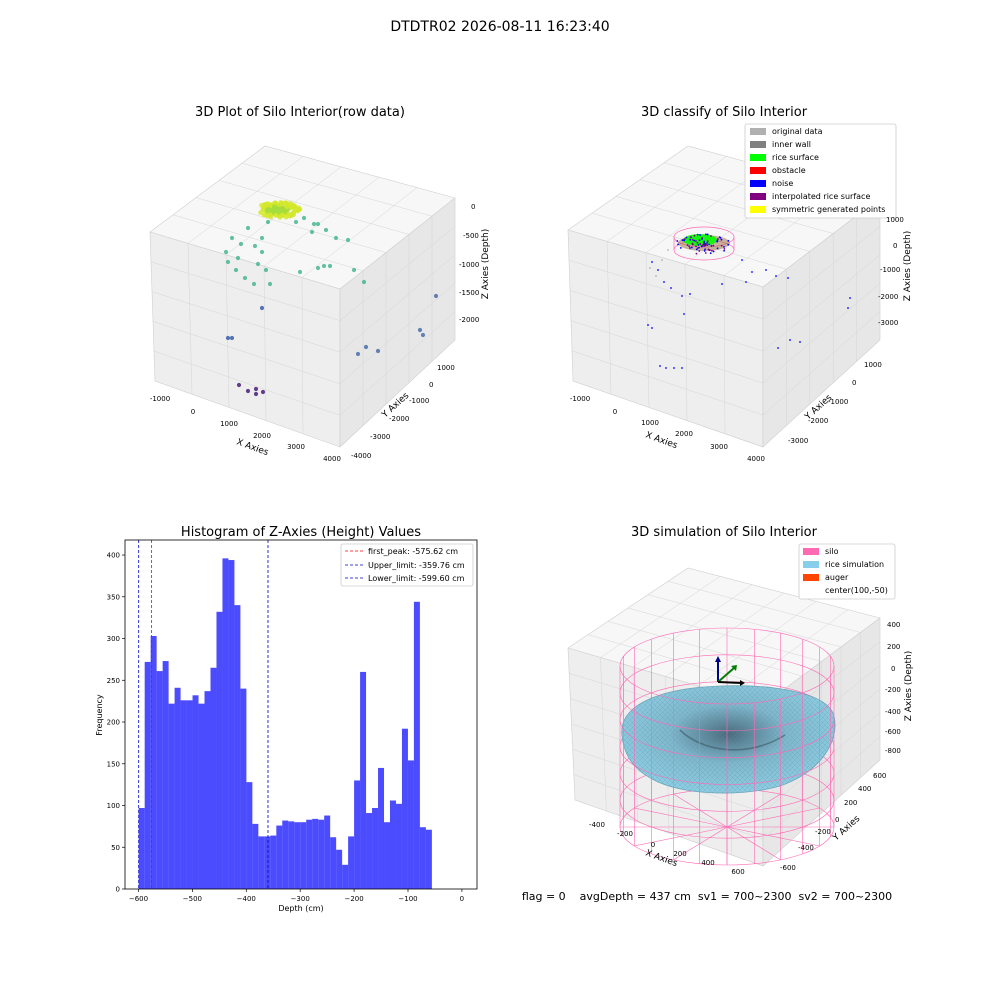 The image size is (1000, 1000). I want to click on sim-xtick: 0, so click(653, 845).